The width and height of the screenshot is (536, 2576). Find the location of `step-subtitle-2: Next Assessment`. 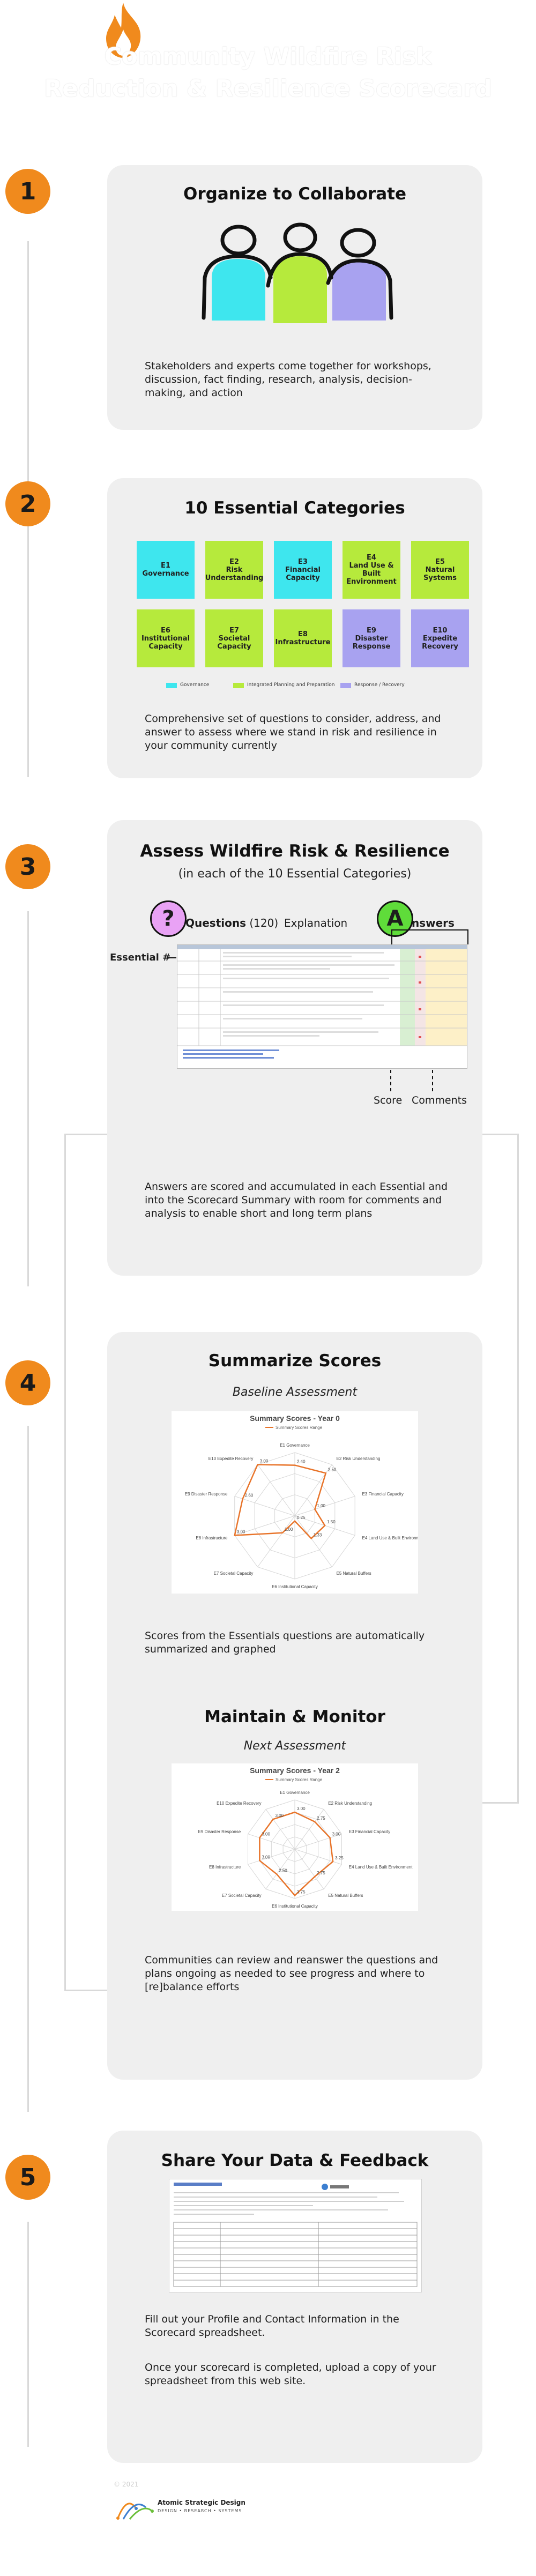

step-subtitle-2: Next Assessment is located at coordinates (294, 1746).